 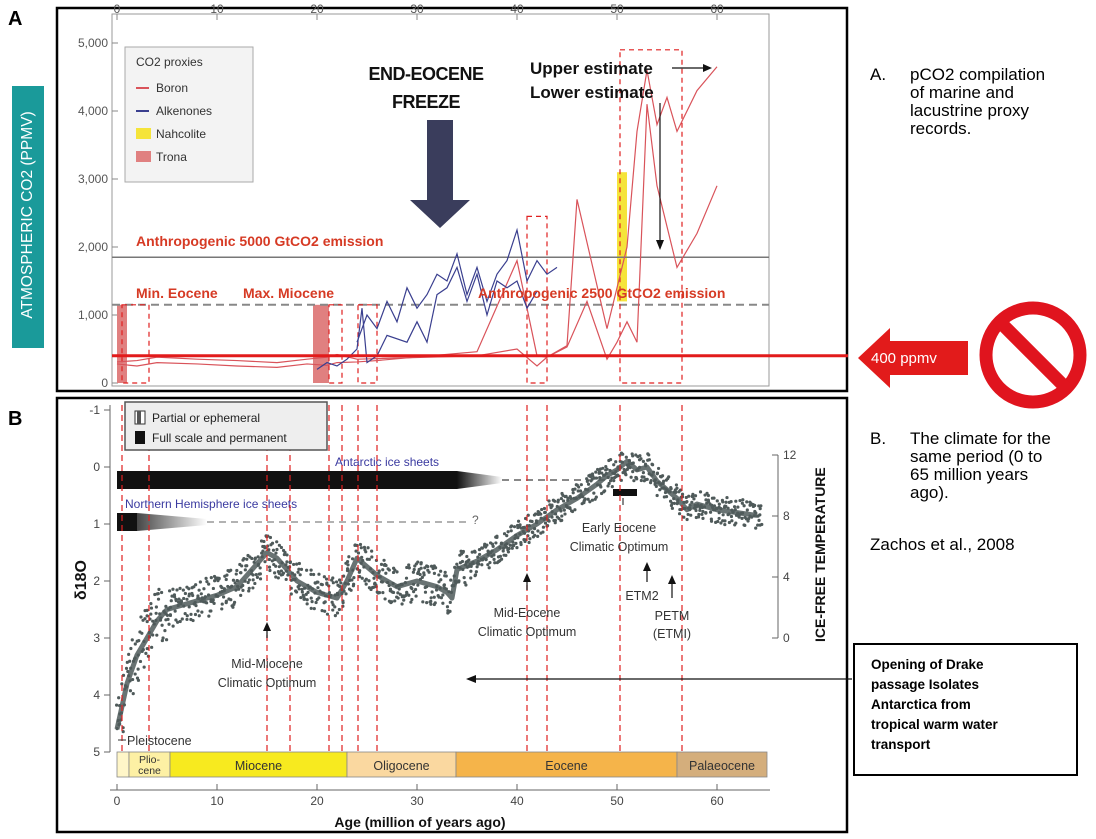 I want to click on y-tick-label-a: 3,000, so click(x=93, y=179).